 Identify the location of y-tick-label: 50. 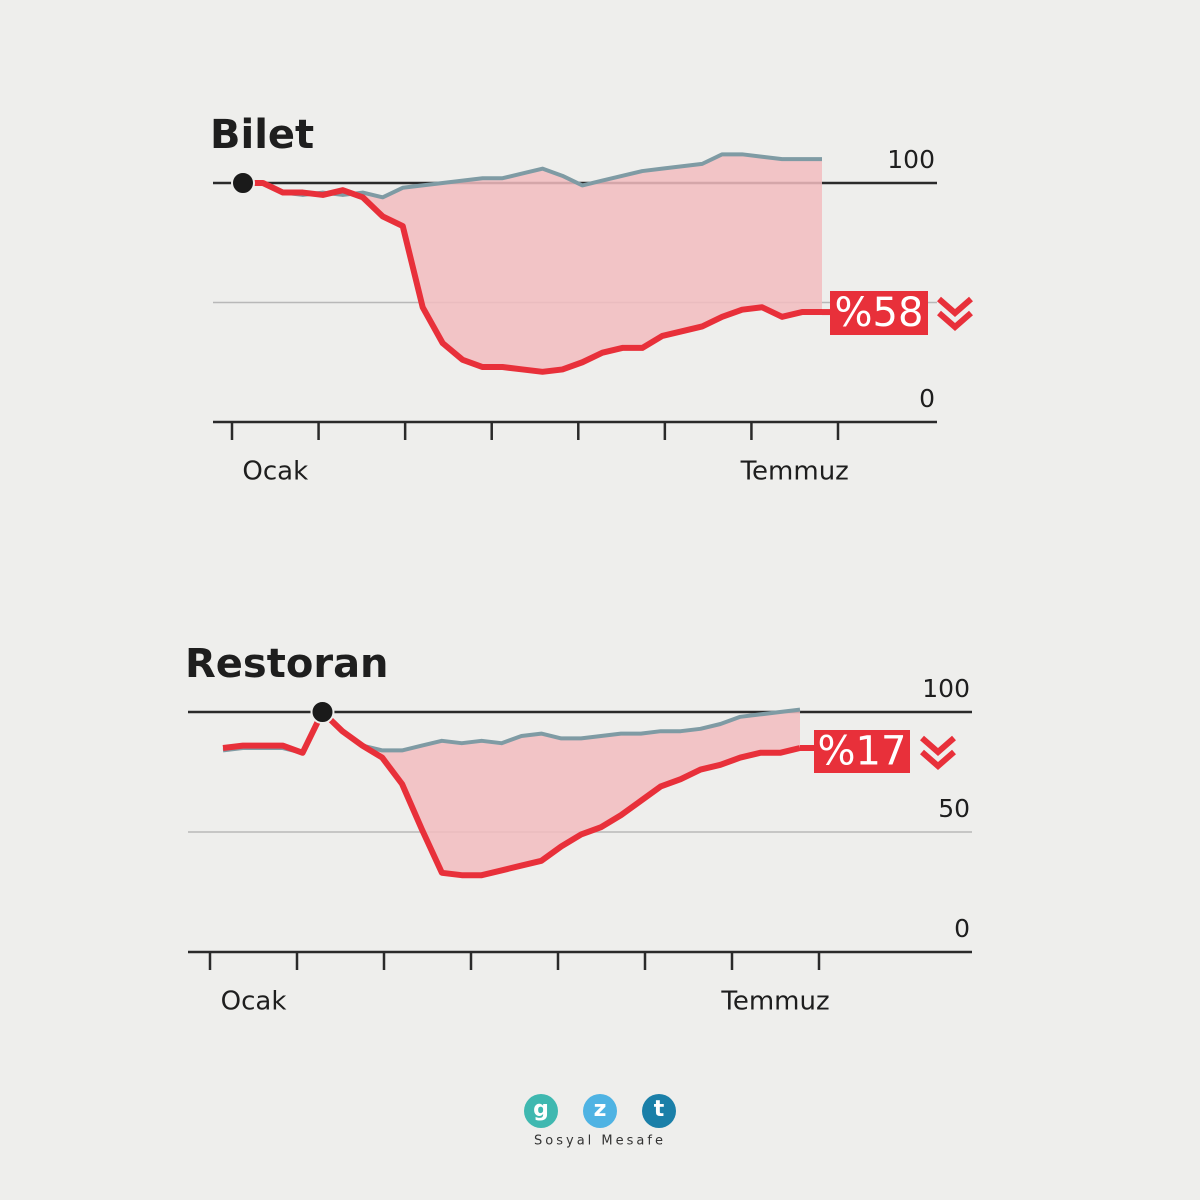
(954, 808).